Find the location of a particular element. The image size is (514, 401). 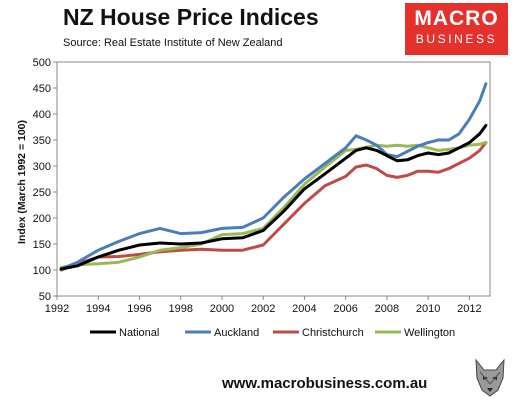

x-tick-label: 2000 is located at coordinates (222, 309).